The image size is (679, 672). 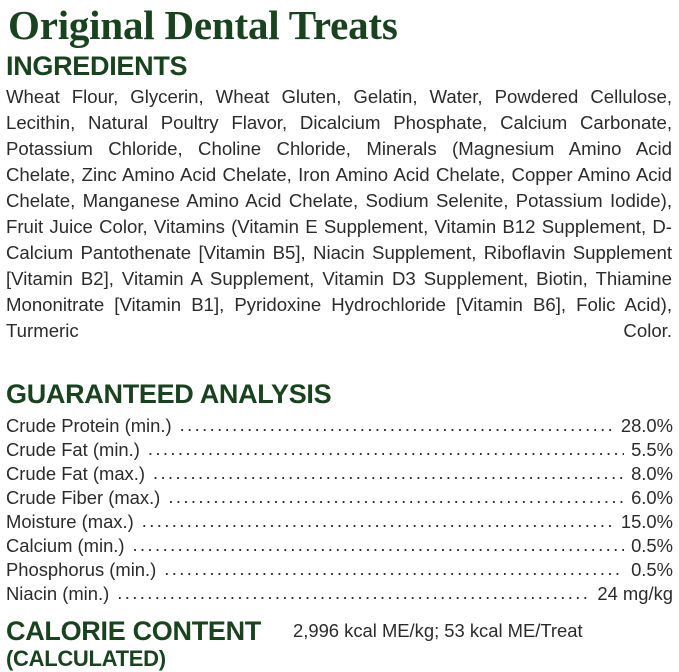 I want to click on calorie-content-value: 2,996 kcal ME/kg; 53 kcal ME/Treat, so click(x=438, y=630).